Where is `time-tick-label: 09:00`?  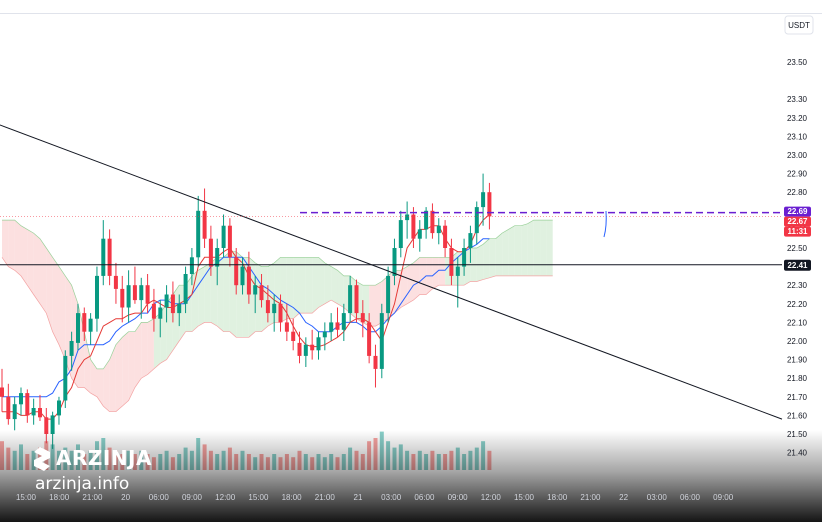 time-tick-label: 09:00 is located at coordinates (192, 497).